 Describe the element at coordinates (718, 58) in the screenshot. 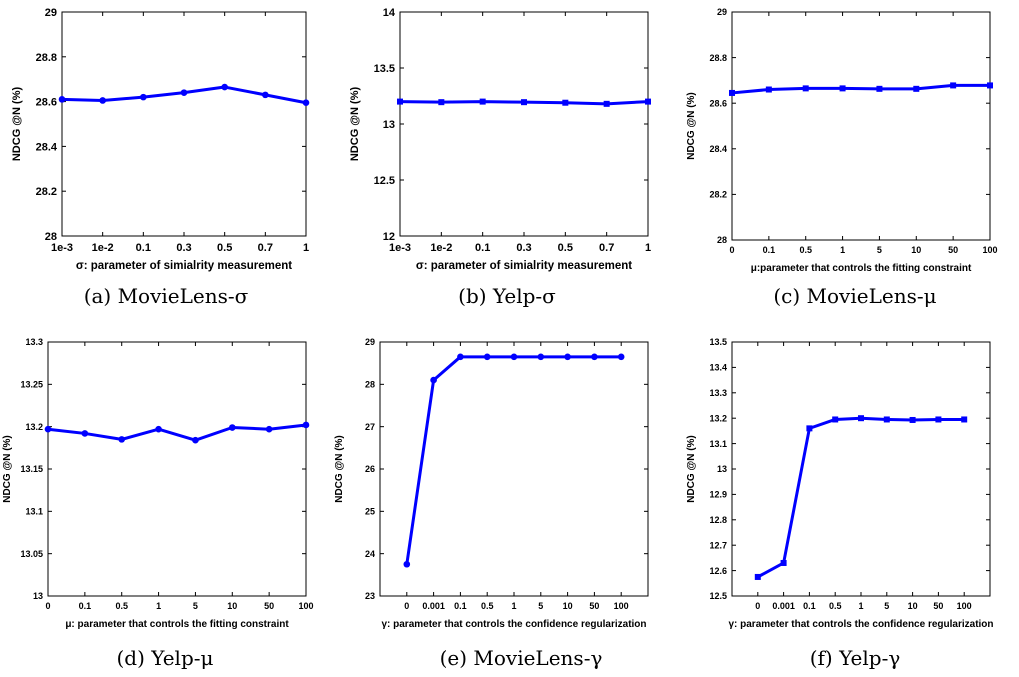

I see `y-tick-label: 28.8` at that location.